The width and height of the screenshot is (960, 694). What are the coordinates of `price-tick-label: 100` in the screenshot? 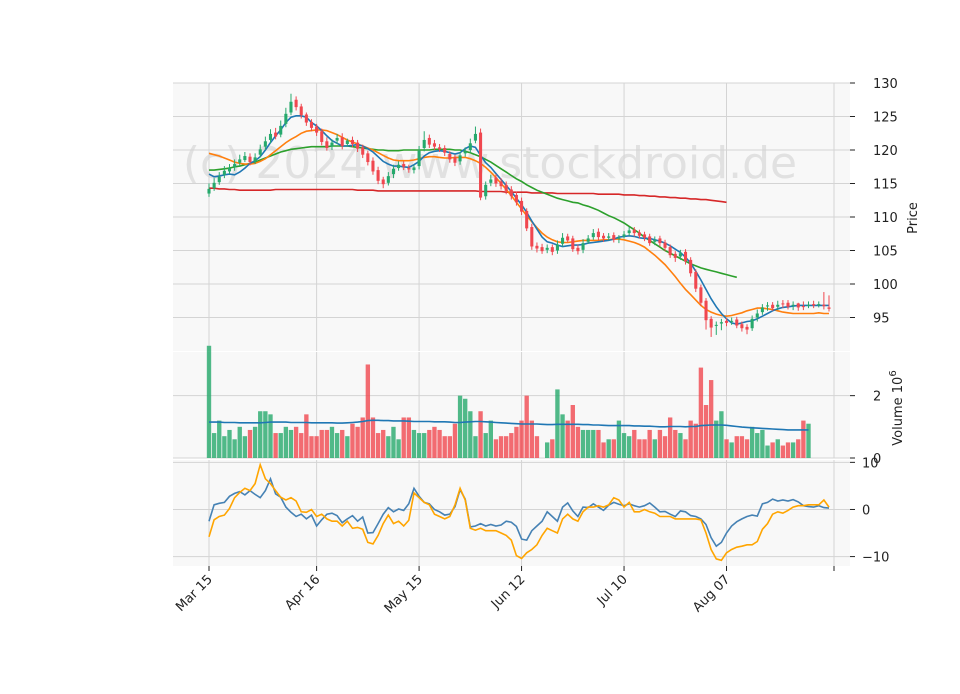 It's located at (885, 285).